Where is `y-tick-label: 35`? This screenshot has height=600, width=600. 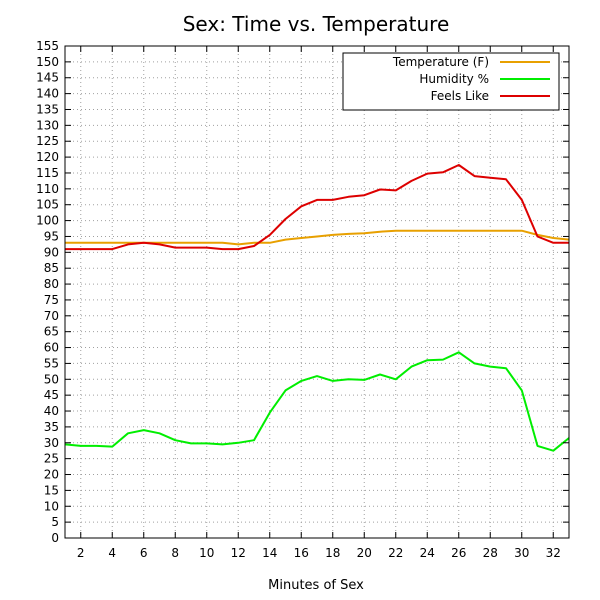 y-tick-label: 35 is located at coordinates (51, 427).